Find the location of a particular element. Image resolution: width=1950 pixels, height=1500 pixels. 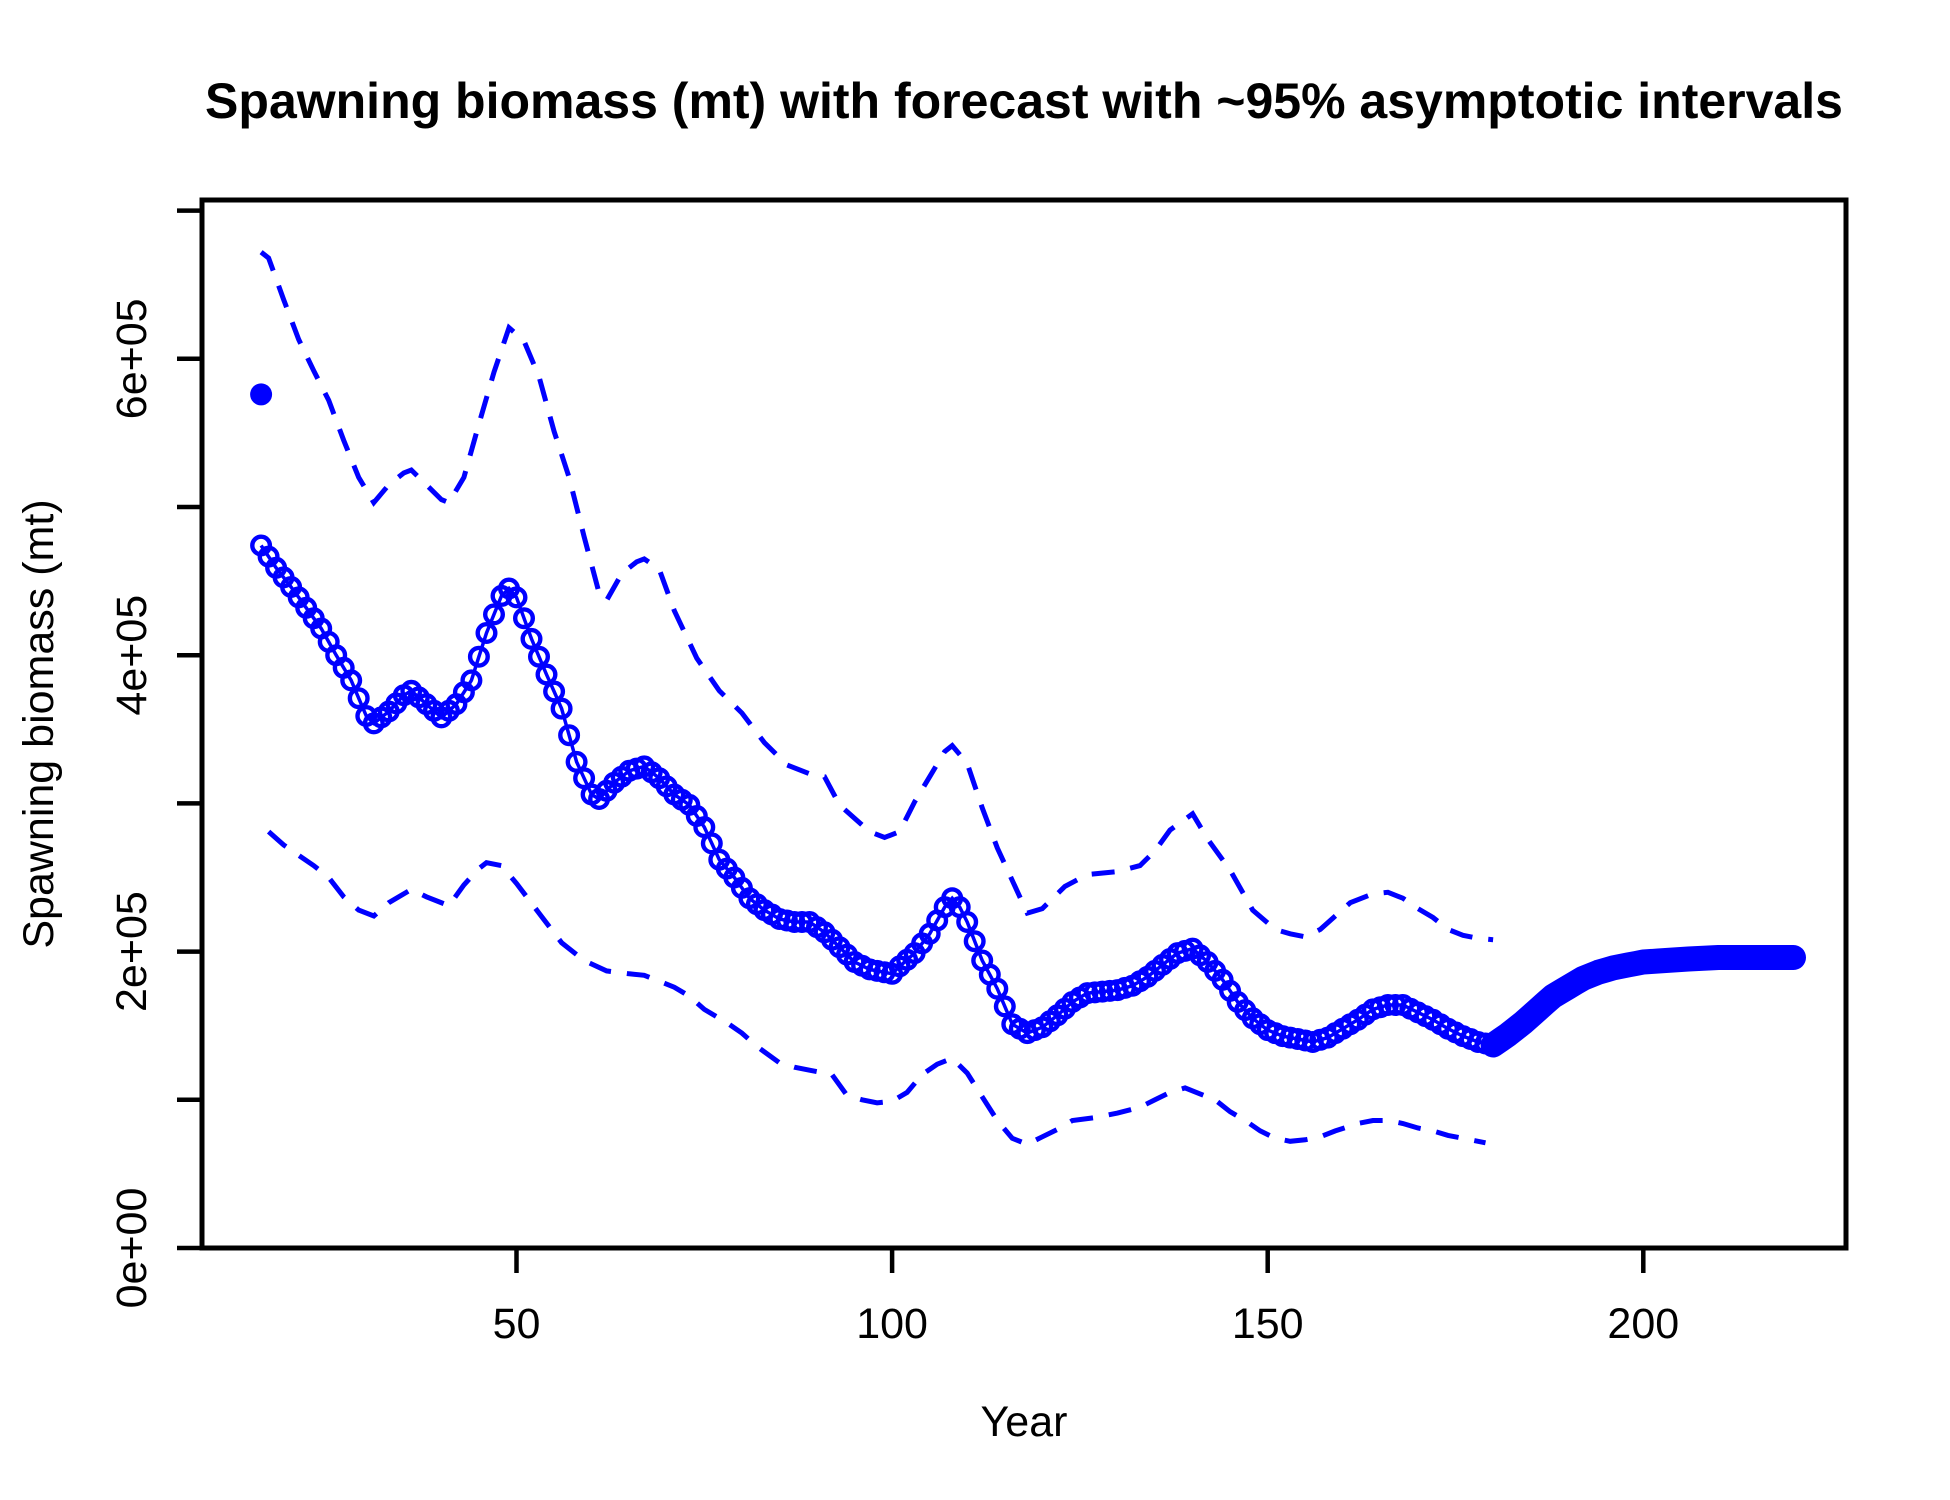

y-tick-label: 2e+05 is located at coordinates (132, 951).